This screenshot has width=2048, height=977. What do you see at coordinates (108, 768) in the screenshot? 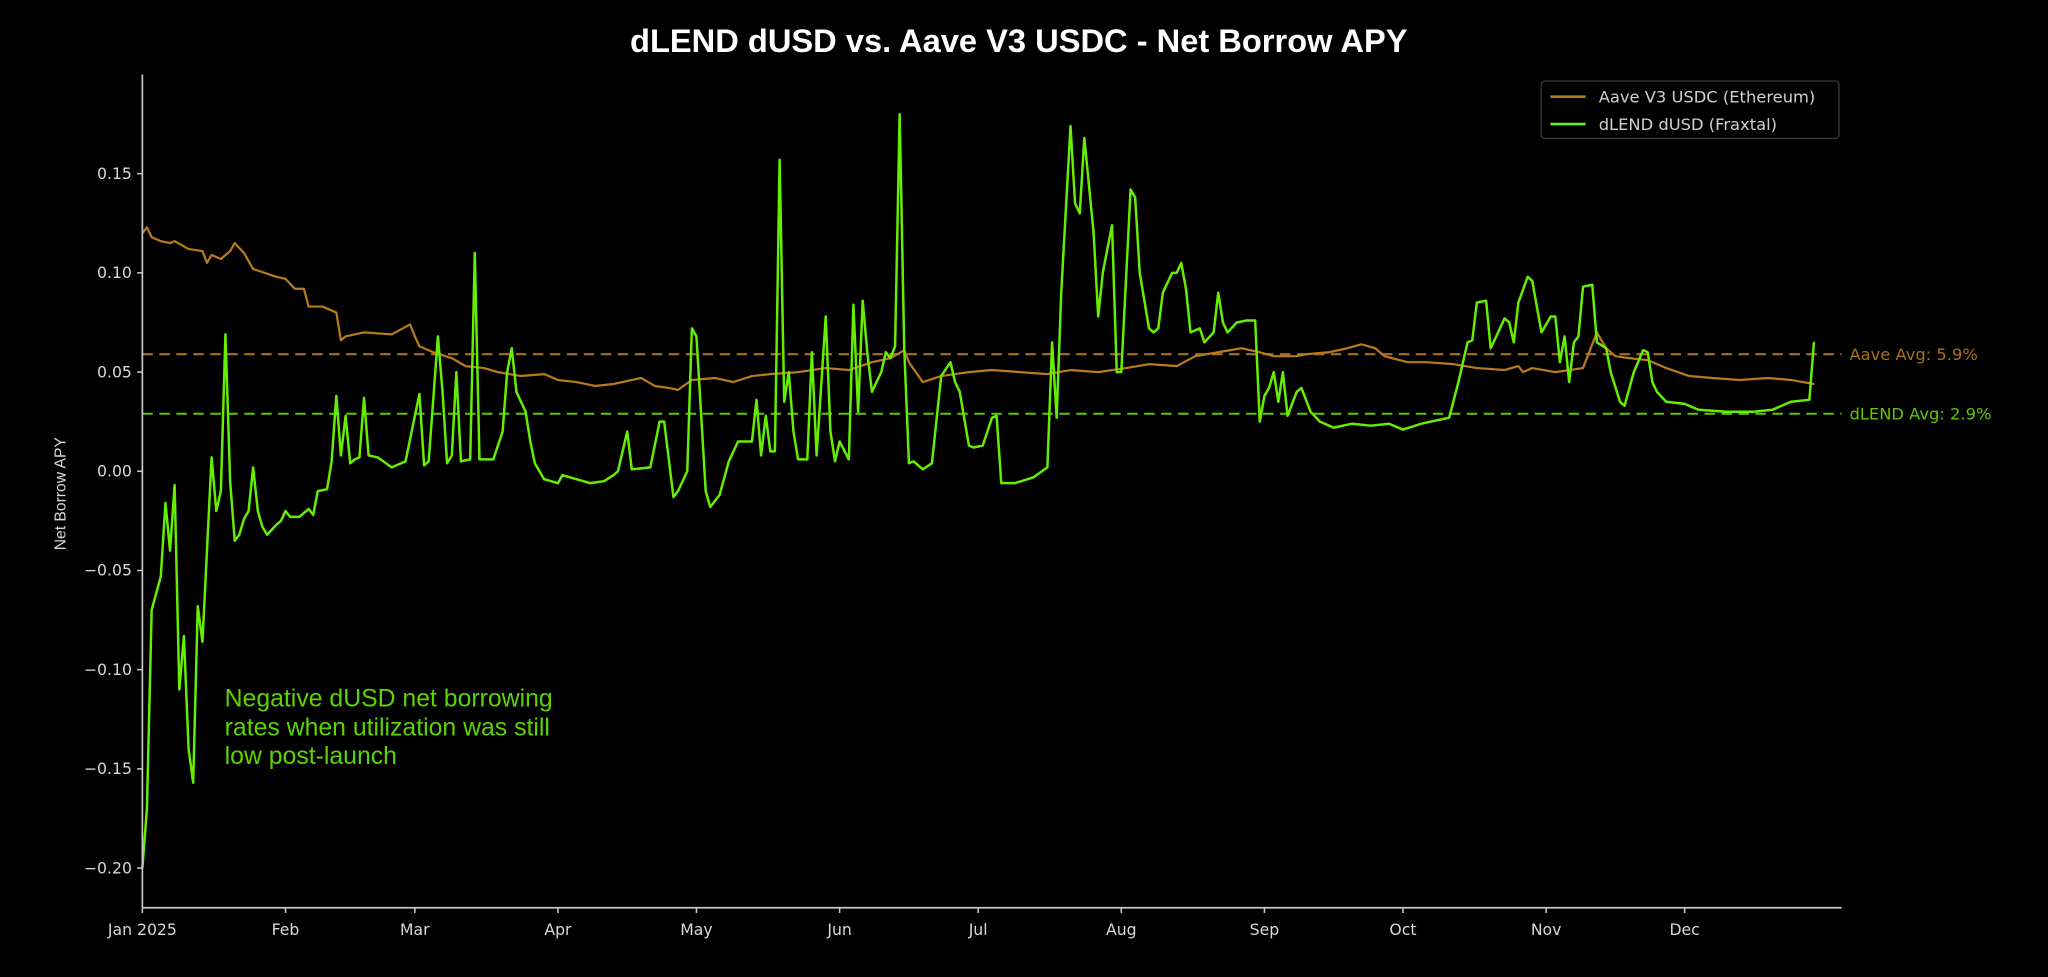
I see `y-tick-label: −0.15` at bounding box center [108, 768].